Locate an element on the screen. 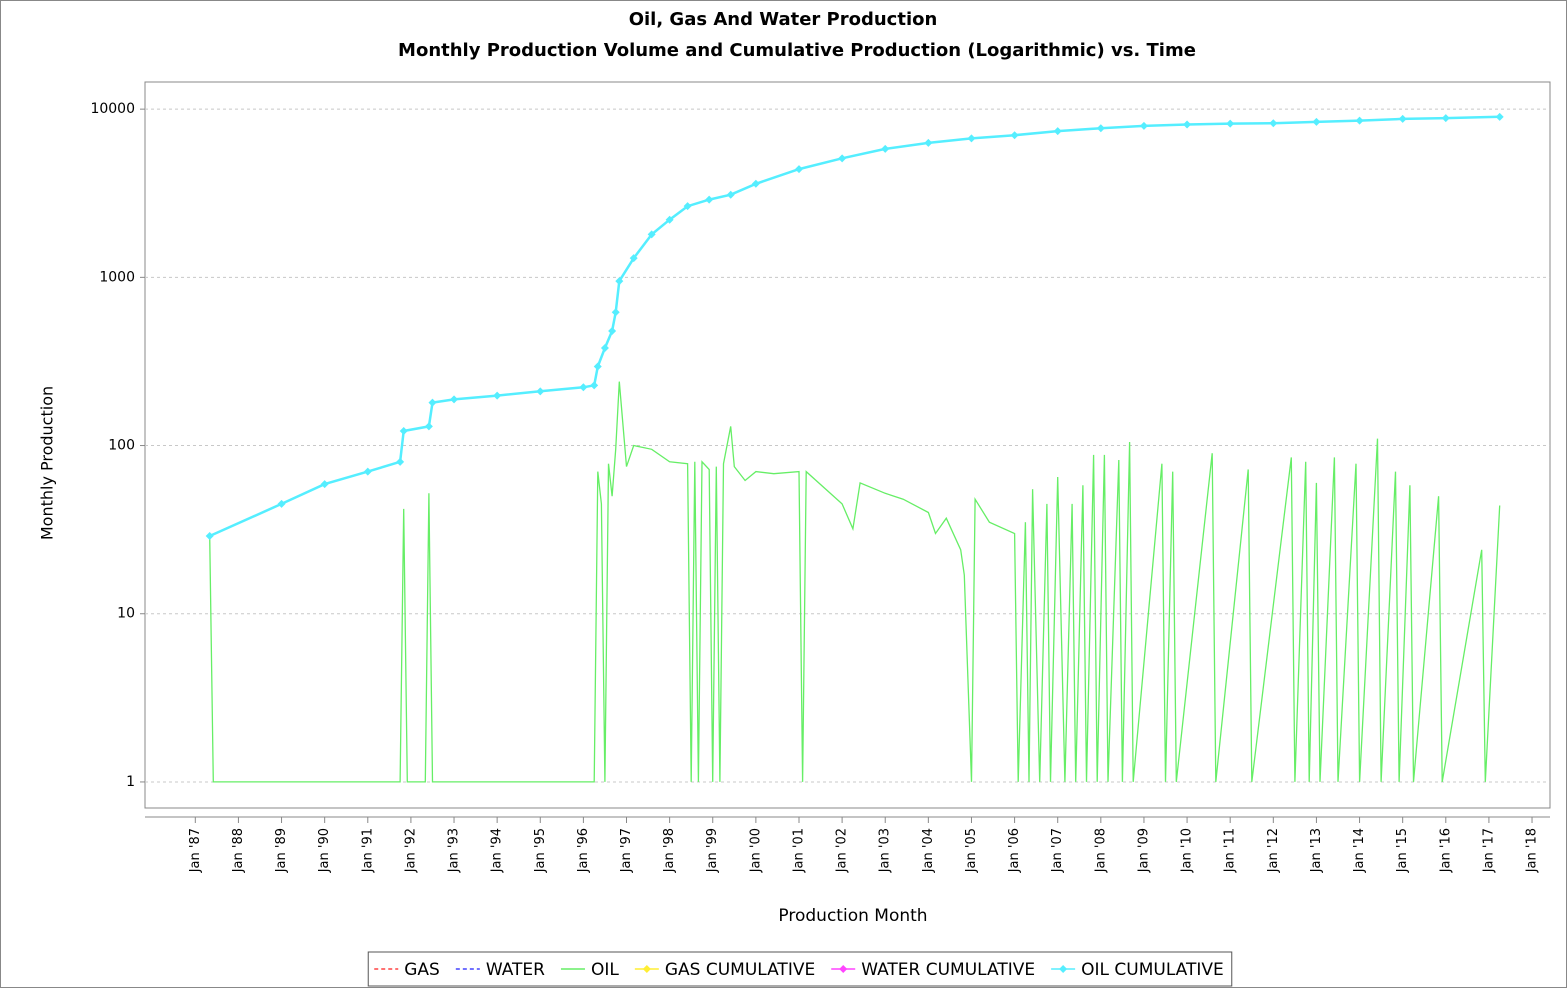  x-tick-label: Jan '08 is located at coordinates (1100, 850).